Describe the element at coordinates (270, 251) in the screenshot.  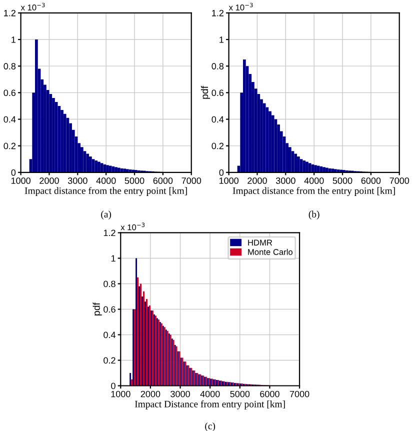
I see `legend-label: Monte Carlo` at that location.